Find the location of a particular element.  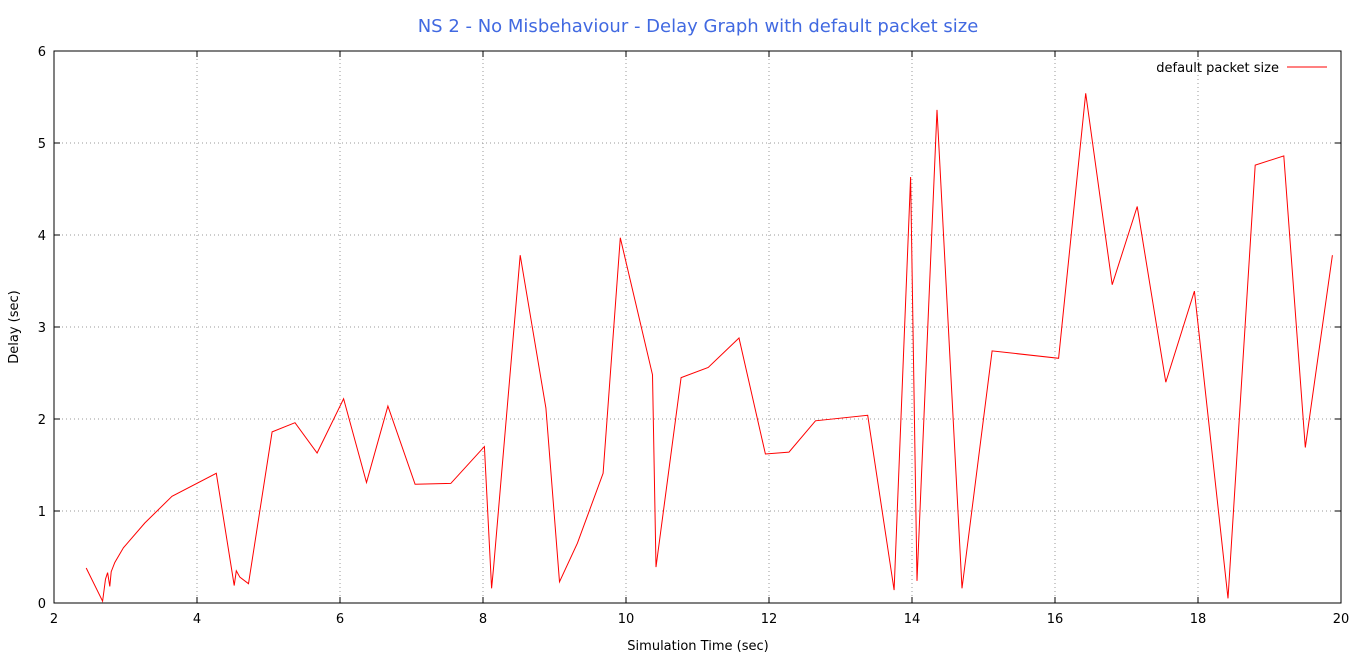

y-tick-label: 1 is located at coordinates (42, 512).